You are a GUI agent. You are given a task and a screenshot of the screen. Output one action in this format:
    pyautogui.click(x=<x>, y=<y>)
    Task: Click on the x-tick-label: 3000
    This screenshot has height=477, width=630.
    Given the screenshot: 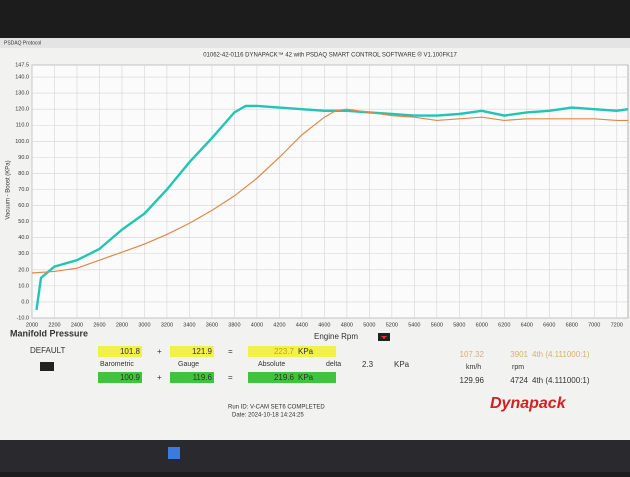 What is the action you would take?
    pyautogui.click(x=144, y=325)
    